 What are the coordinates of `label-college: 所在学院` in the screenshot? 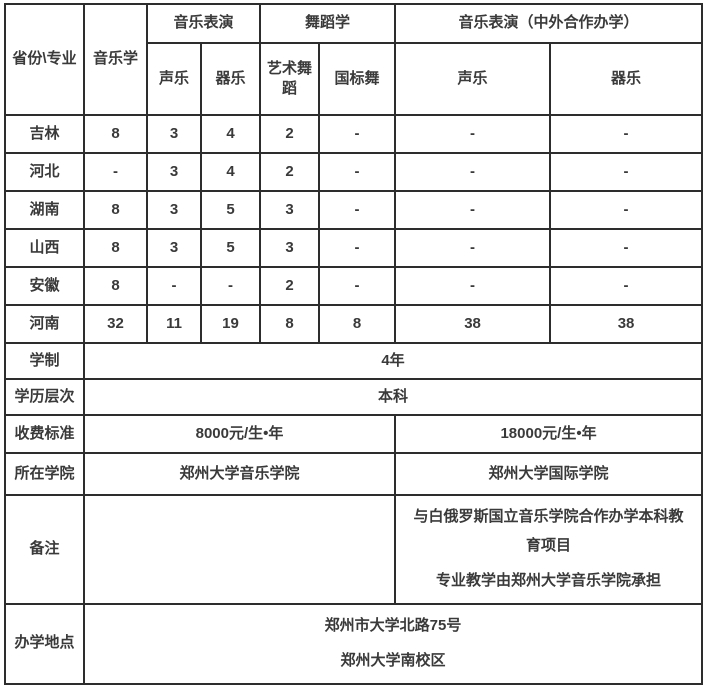 It's located at (44, 474).